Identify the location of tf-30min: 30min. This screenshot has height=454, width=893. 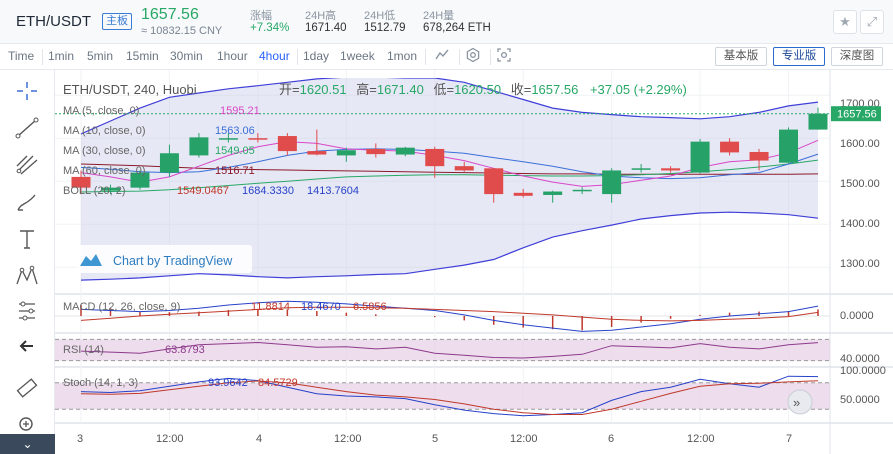
(186, 56).